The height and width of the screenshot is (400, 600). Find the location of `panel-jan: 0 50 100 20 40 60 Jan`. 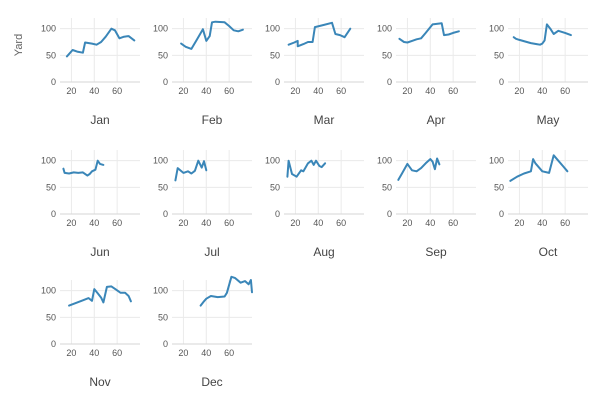

panel-jan: 0 50 100 20 40 60 Jan is located at coordinates (90, 72).